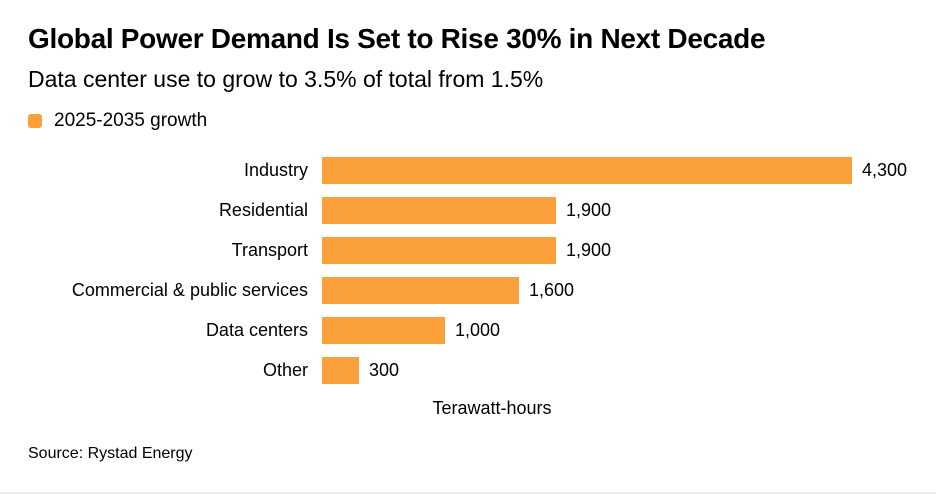 This screenshot has width=936, height=494. I want to click on bar-track: 300, so click(615, 370).